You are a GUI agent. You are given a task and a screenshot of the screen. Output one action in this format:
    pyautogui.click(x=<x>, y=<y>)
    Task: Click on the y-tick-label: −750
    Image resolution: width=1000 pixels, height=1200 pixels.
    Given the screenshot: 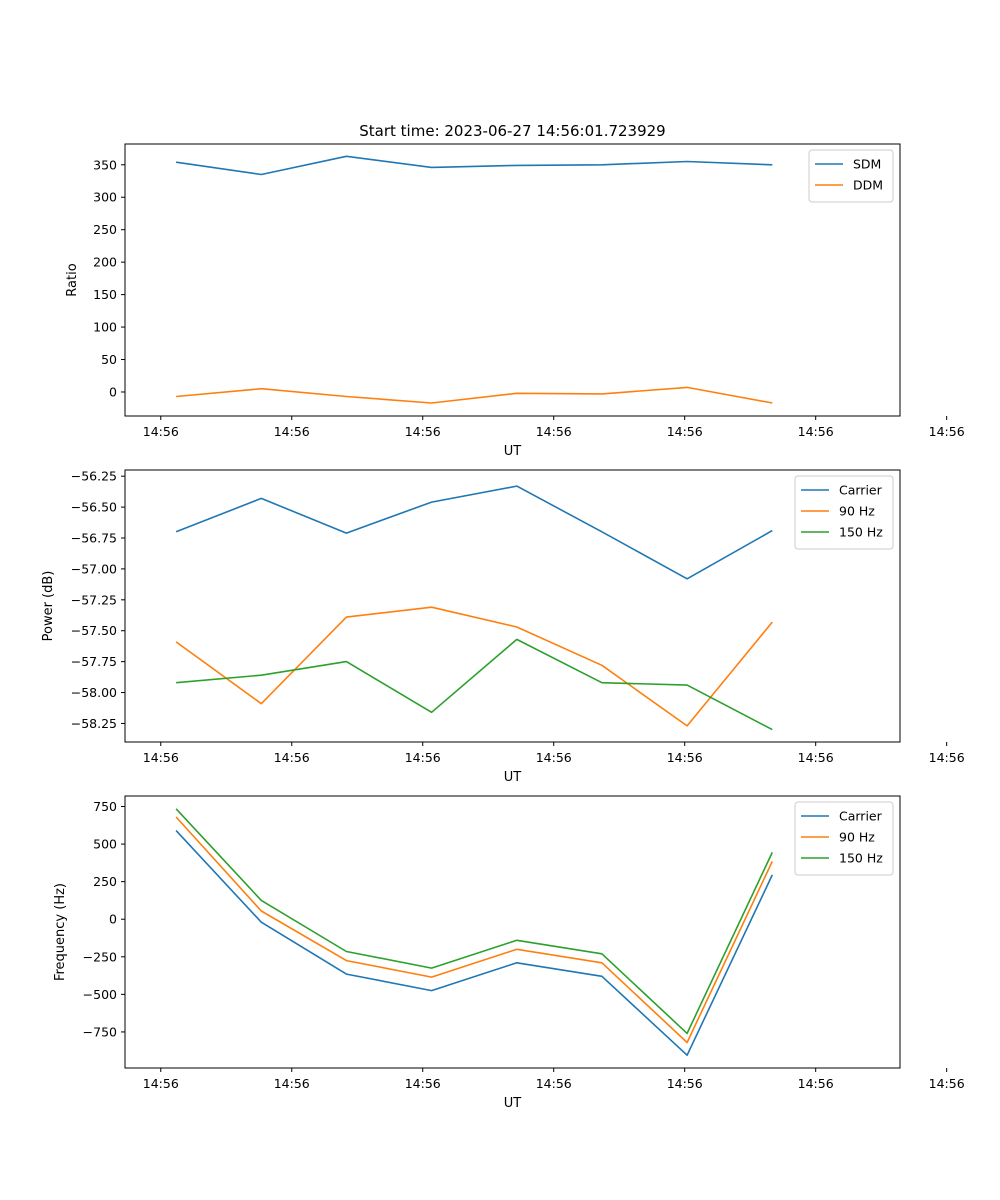 What is the action you would take?
    pyautogui.click(x=100, y=1031)
    